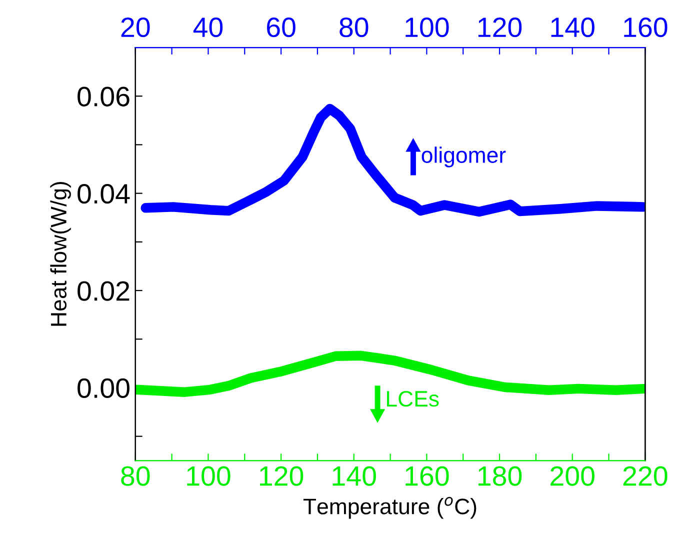 This screenshot has width=677, height=540. What do you see at coordinates (354, 28) in the screenshot?
I see `x2-tick-label: 80` at bounding box center [354, 28].